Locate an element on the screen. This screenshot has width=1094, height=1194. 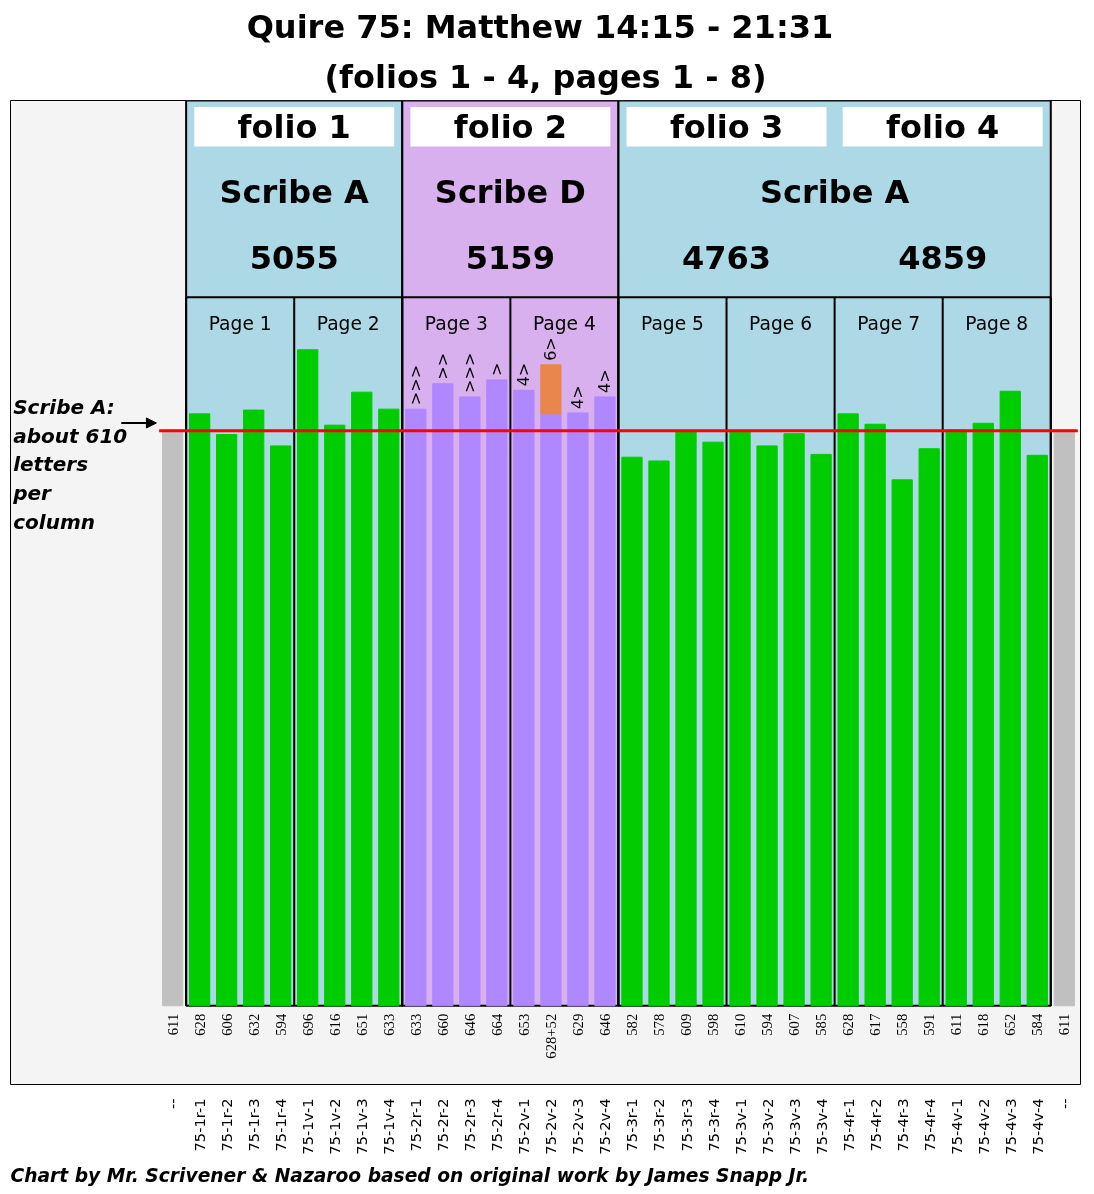
text: Chart by Mr. Scrivener & Nazaroo based on original work by James Snapp Jr. is located at coordinates (410, 1175).